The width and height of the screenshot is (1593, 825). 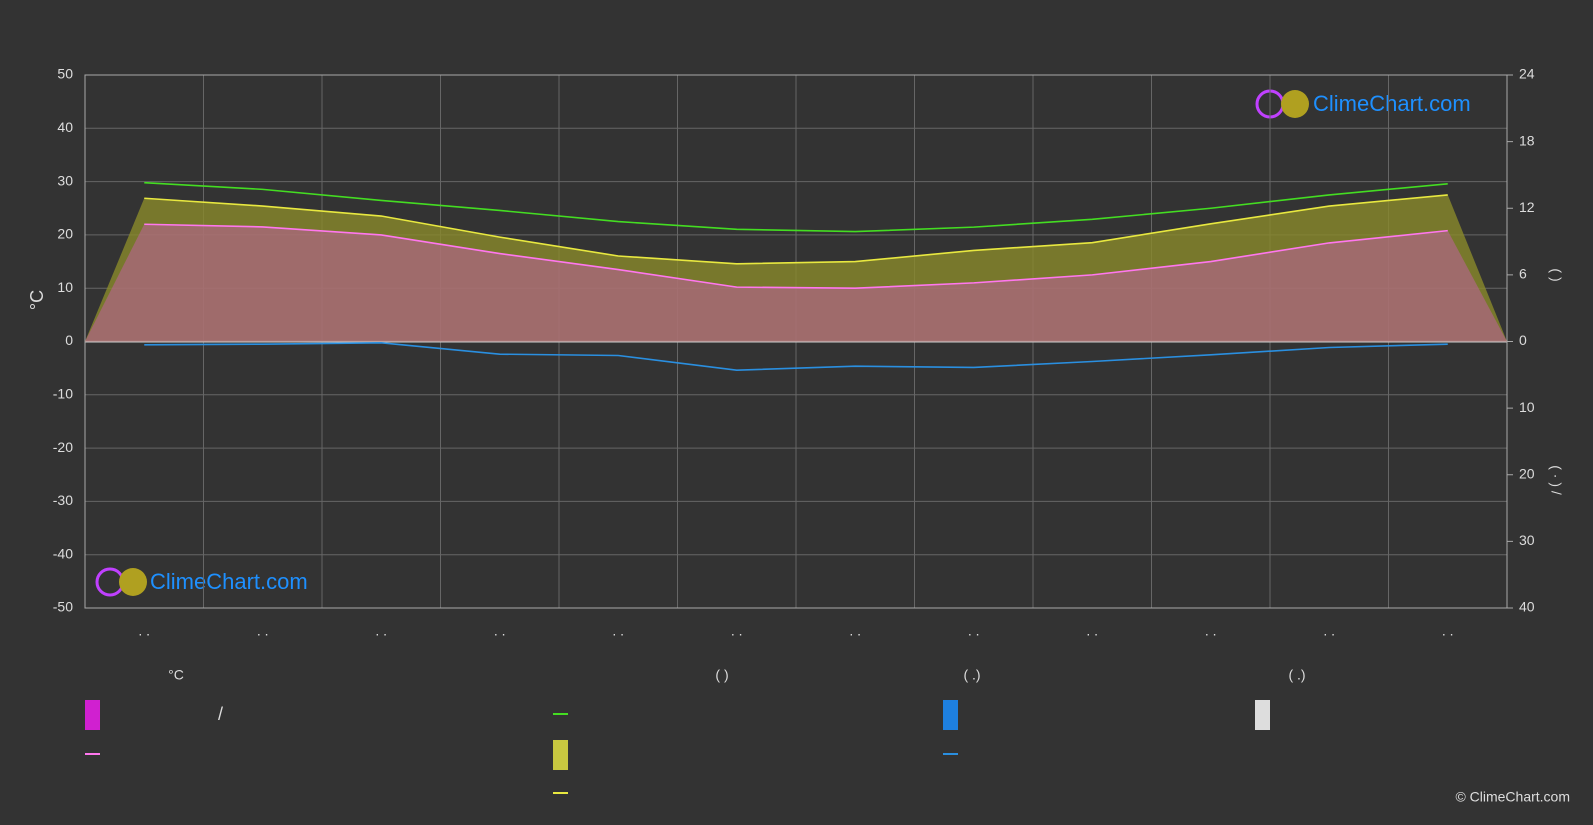 What do you see at coordinates (220, 714) in the screenshot?
I see `legend-note: /` at bounding box center [220, 714].